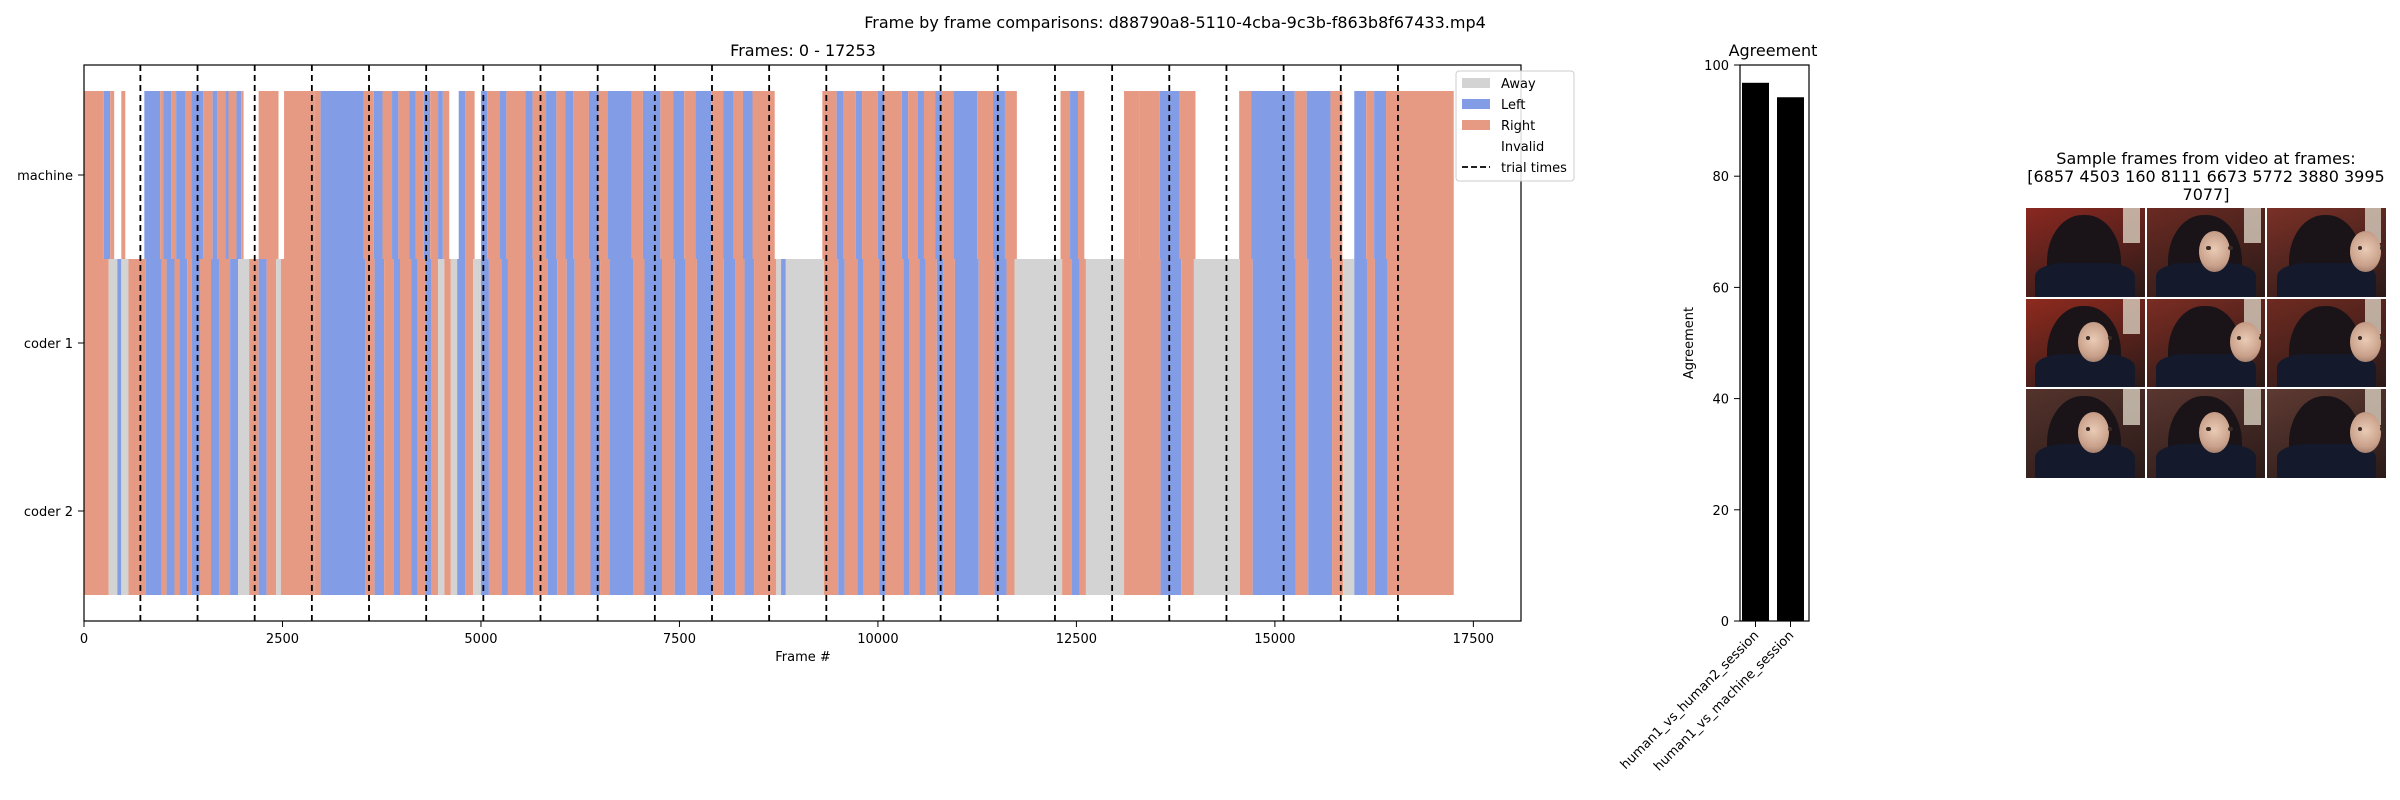 This screenshot has width=2400, height=800. I want to click on agreement-title: Agreement, so click(1773, 50).